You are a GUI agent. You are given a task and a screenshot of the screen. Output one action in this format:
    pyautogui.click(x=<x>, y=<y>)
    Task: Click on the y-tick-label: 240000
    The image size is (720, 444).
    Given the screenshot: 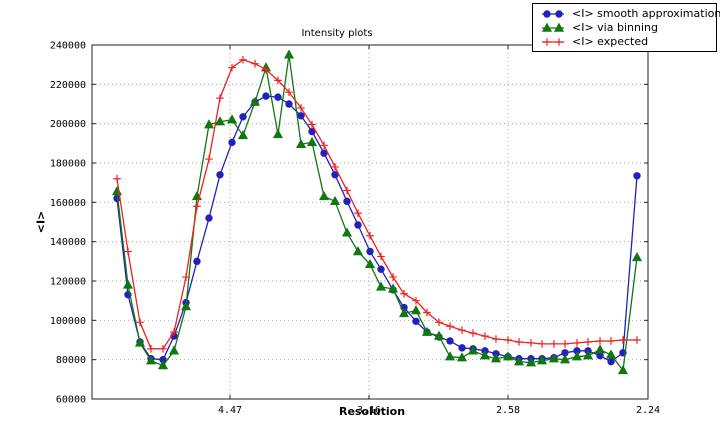 What is the action you would take?
    pyautogui.click(x=68, y=46)
    